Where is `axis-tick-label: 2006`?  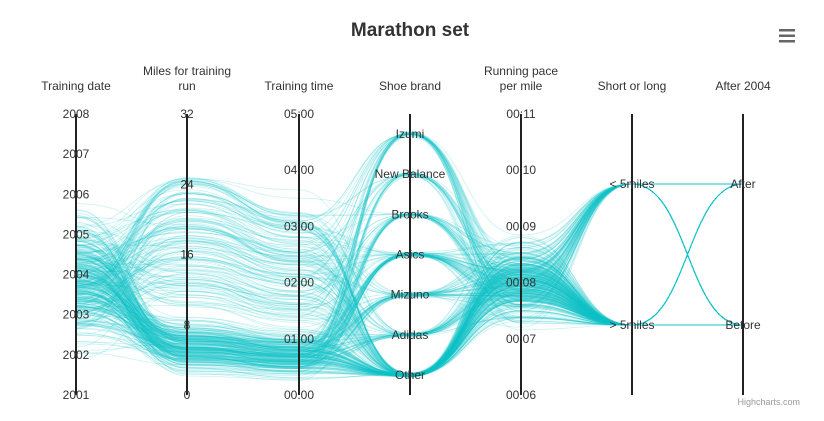 axis-tick-label: 2006 is located at coordinates (76, 194).